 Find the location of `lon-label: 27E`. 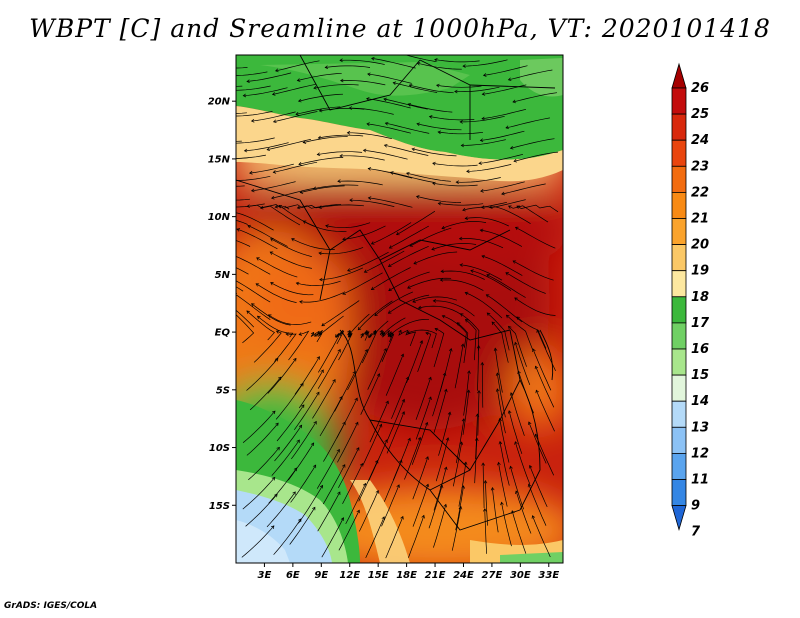

lon-label: 27E is located at coordinates (492, 575).